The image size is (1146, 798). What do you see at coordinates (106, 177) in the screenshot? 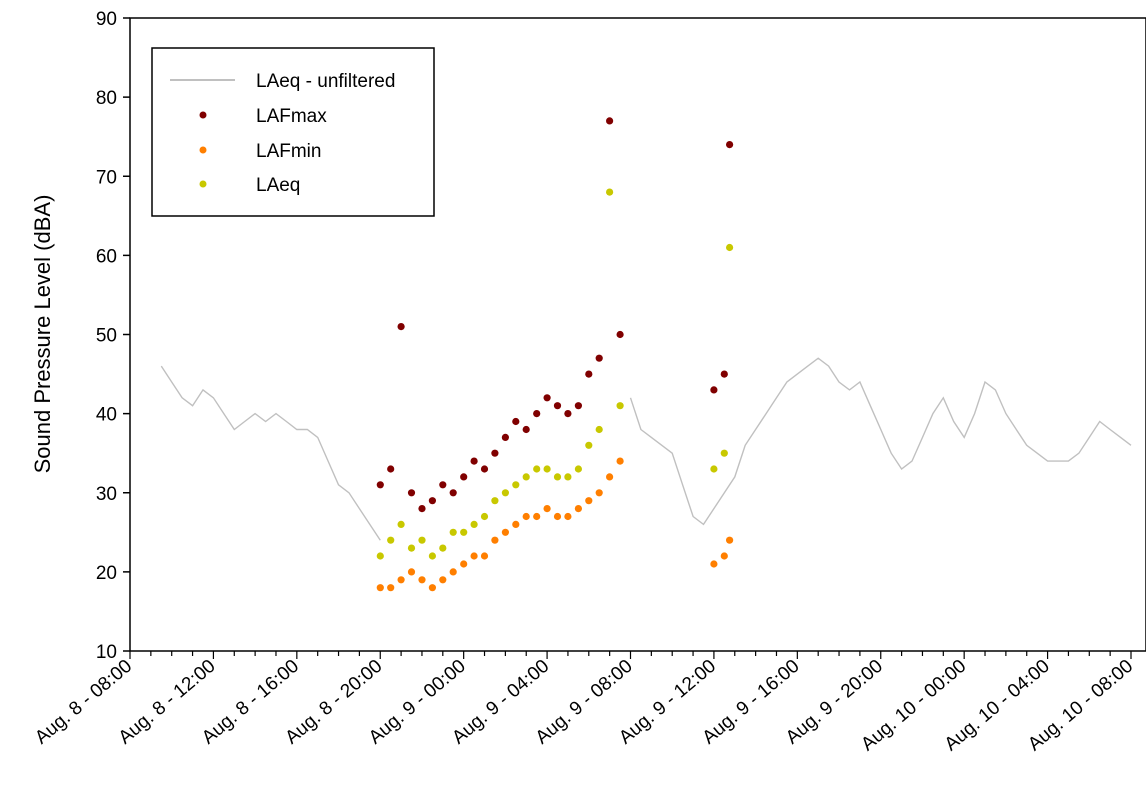
I see `y-tick-label: 70` at bounding box center [106, 177].